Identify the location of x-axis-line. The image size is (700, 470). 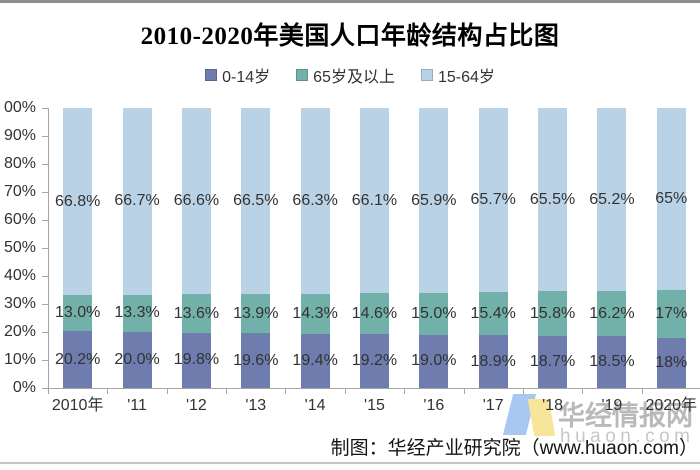
(374, 388).